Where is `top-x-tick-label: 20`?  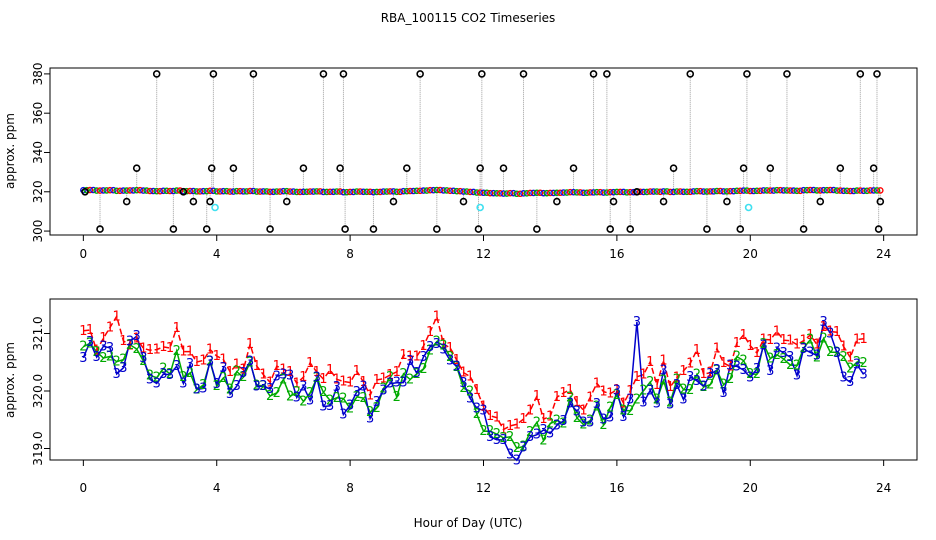
top-x-tick-label: 20 is located at coordinates (750, 254).